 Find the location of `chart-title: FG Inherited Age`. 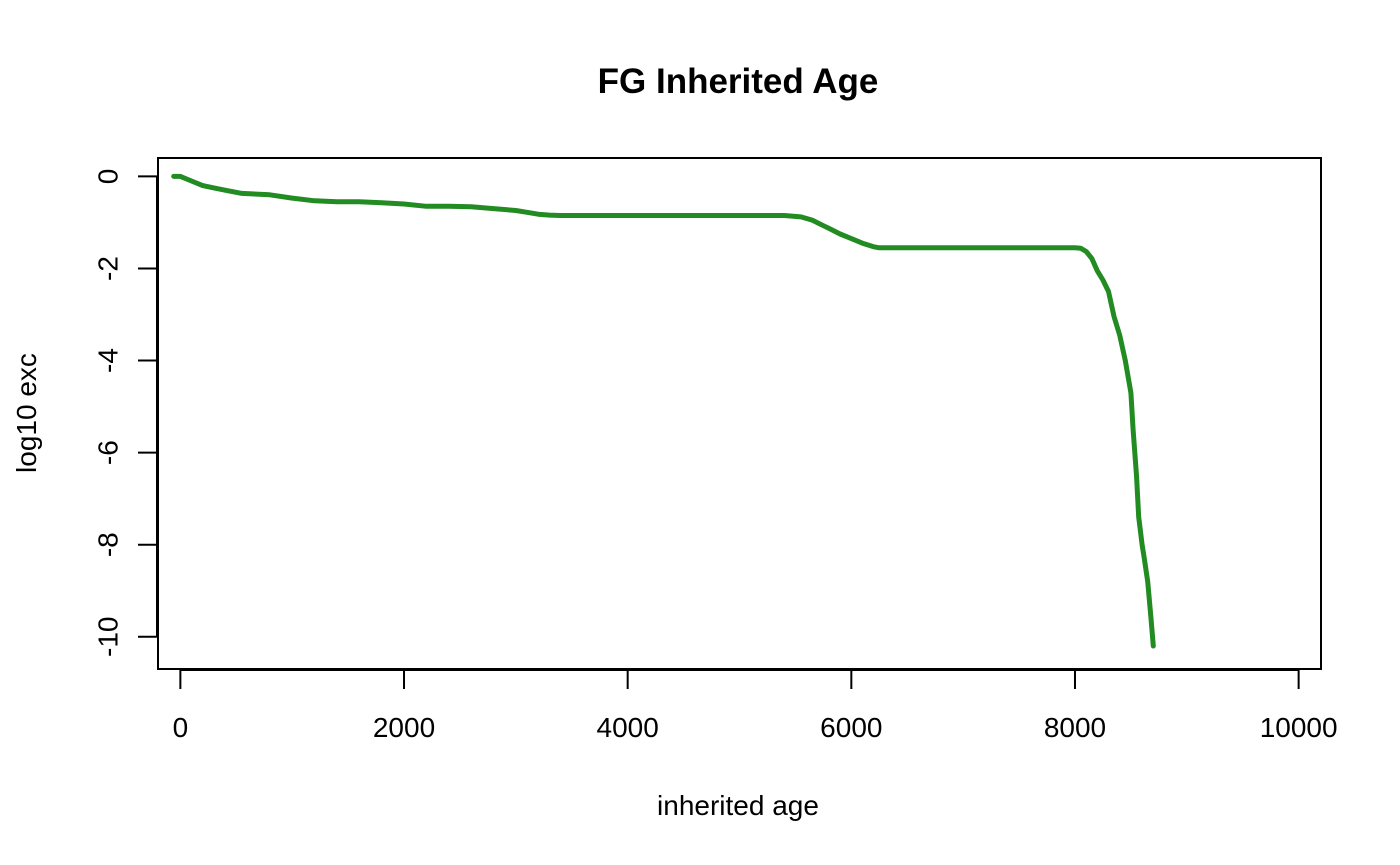

chart-title: FG Inherited Age is located at coordinates (738, 81).